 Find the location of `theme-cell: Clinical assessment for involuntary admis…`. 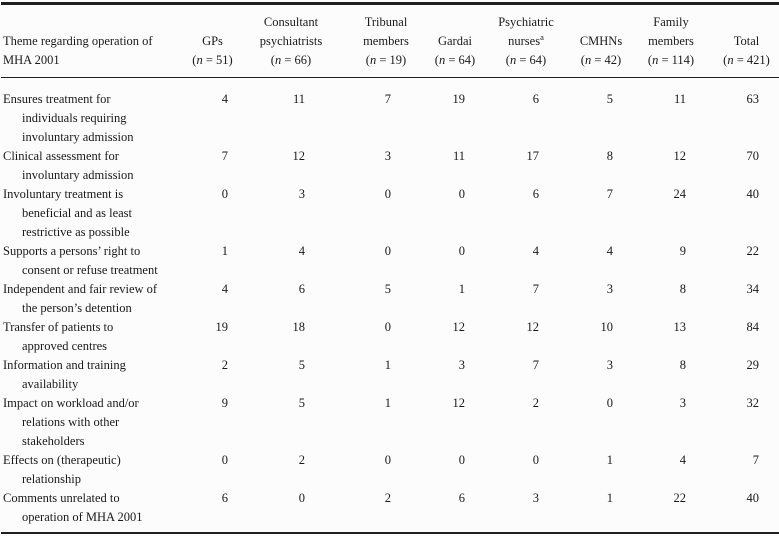

theme-cell: Clinical assessment for involuntary admis… is located at coordinates (92, 166).